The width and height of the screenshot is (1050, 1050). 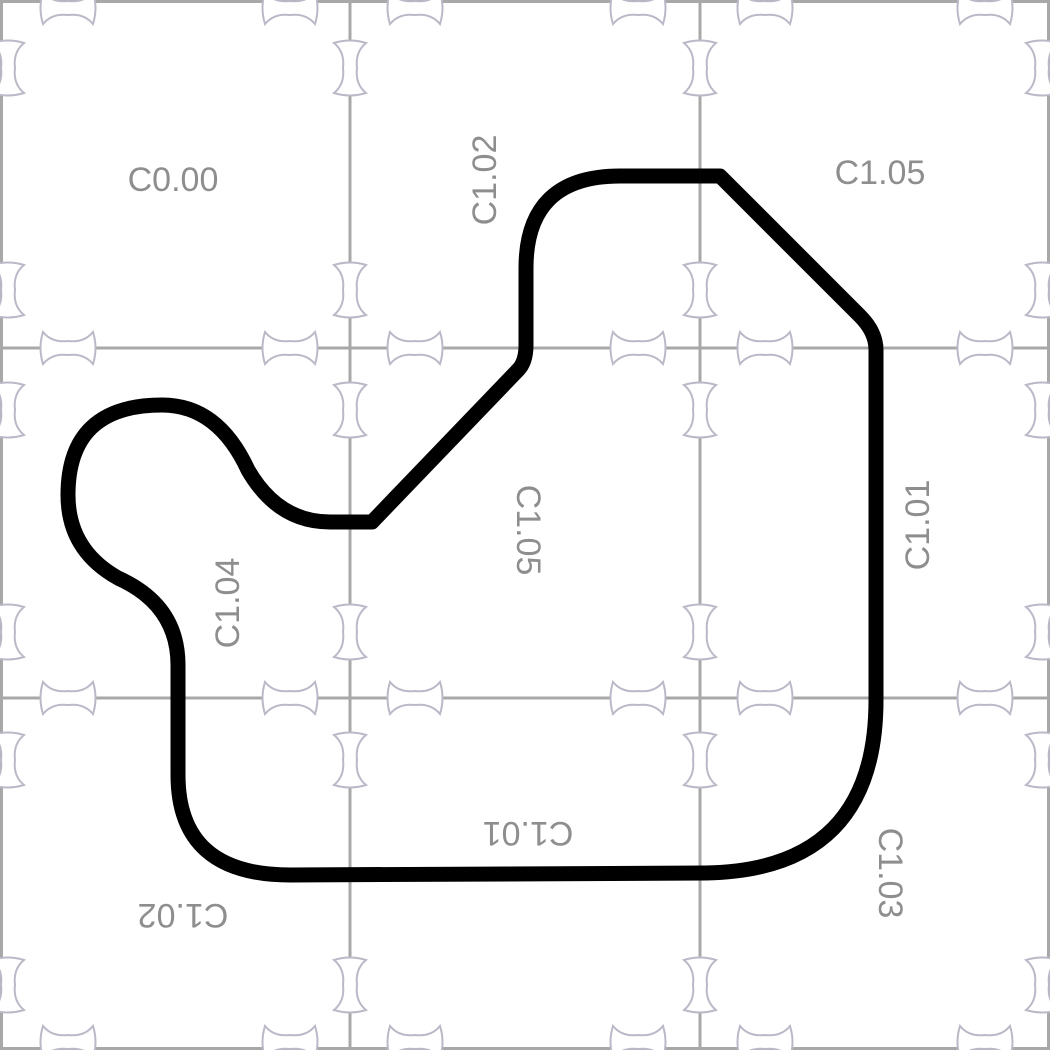 What do you see at coordinates (528, 530) in the screenshot?
I see `tile-label-r1c1: C1.05` at bounding box center [528, 530].